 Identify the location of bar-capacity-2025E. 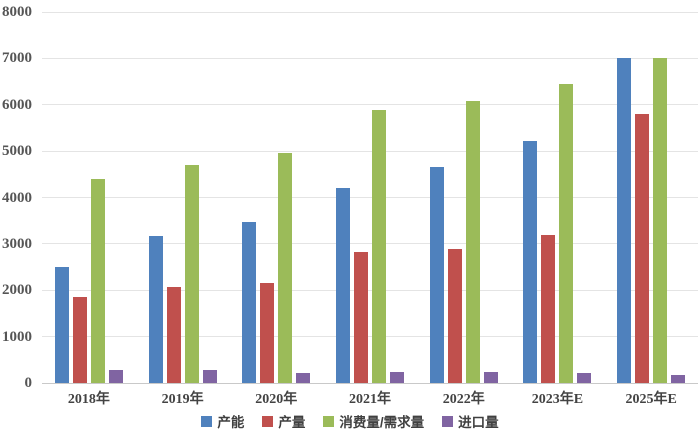
(624, 220).